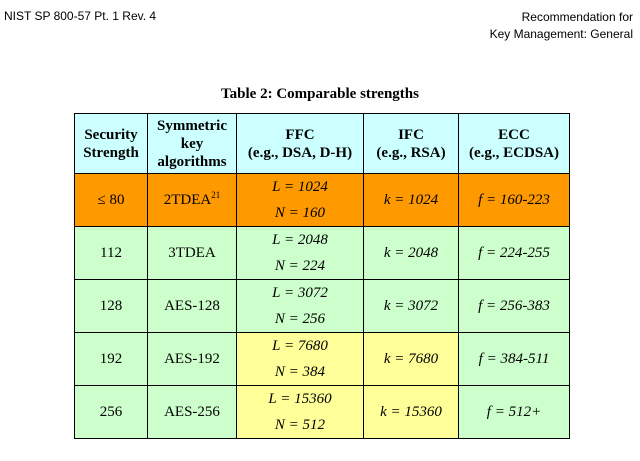 The image size is (640, 461). Describe the element at coordinates (411, 152) in the screenshot. I see `header-text: (e.g., RSA)` at that location.